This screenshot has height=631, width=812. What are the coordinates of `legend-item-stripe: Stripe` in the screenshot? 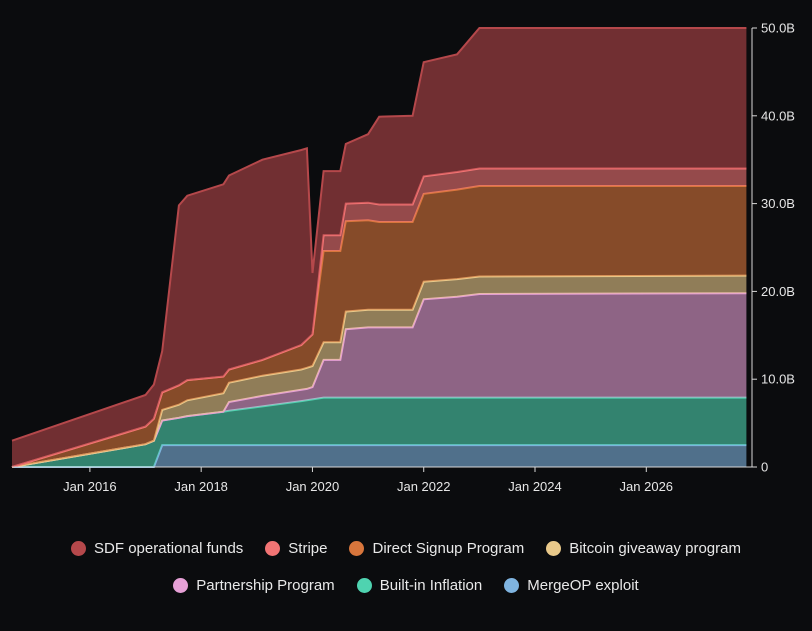 It's located at (296, 548).